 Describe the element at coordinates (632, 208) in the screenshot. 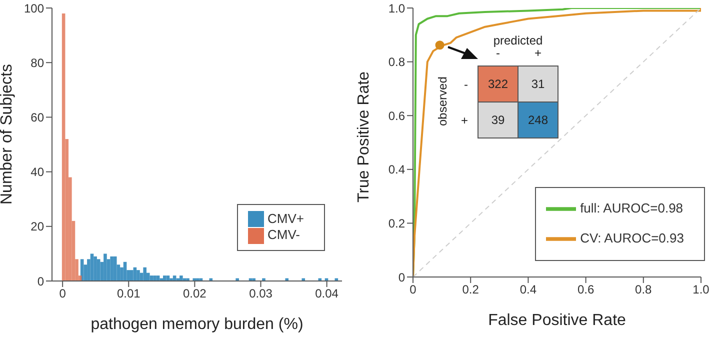

I see `legend-label: full: AUROC=0.98` at that location.